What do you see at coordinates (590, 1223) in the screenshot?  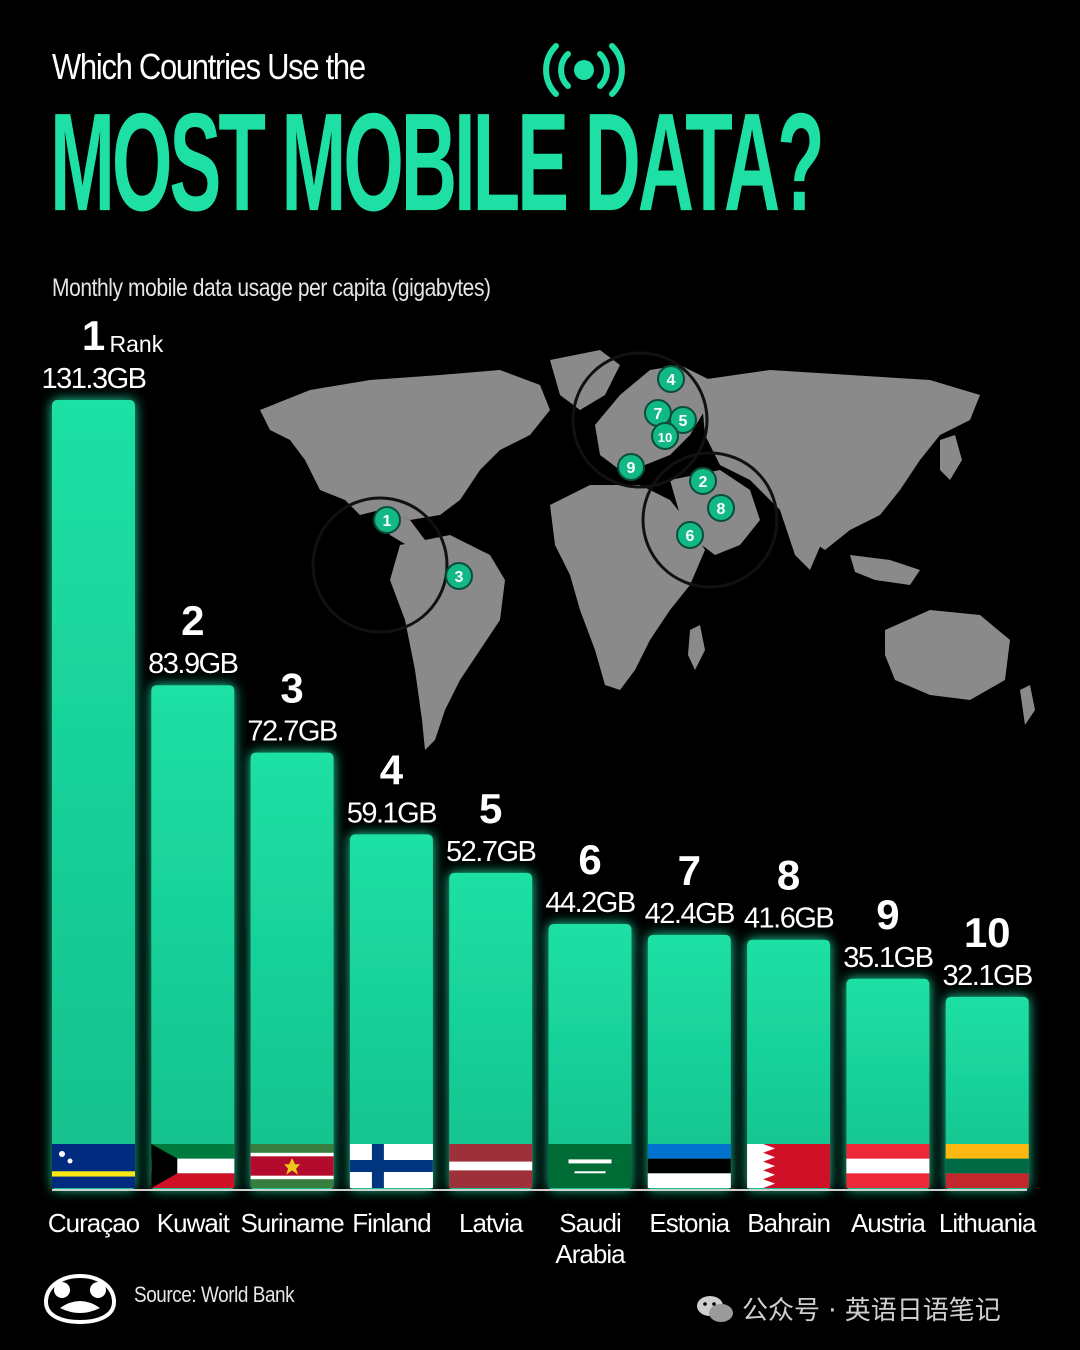 I see `category-label: Saudi` at bounding box center [590, 1223].